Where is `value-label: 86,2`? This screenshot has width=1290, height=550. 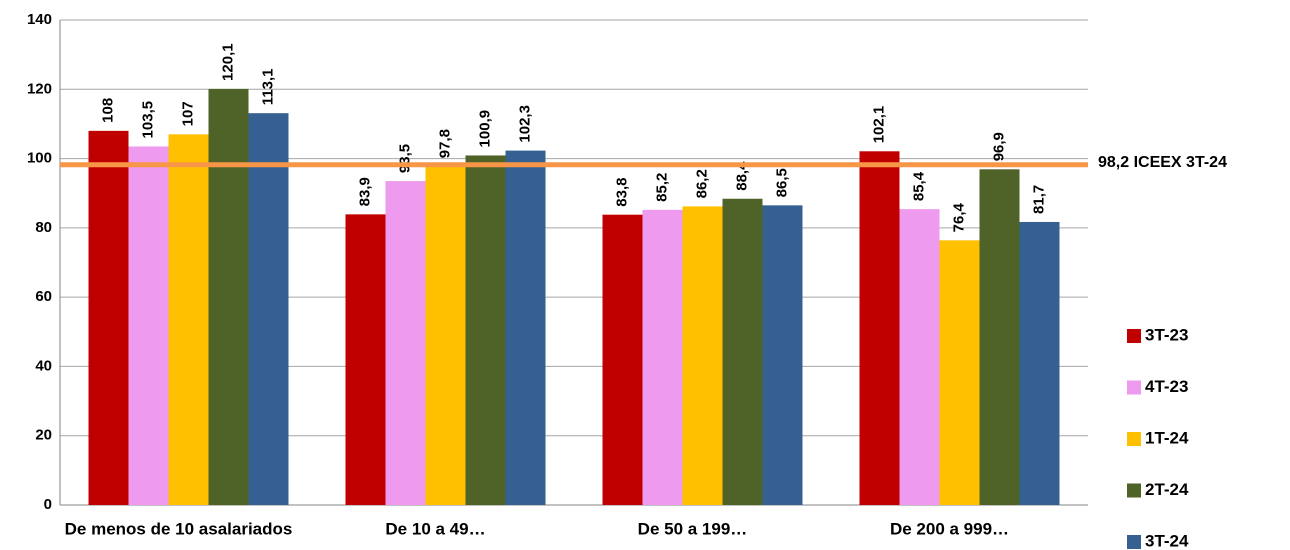 value-label: 86,2 is located at coordinates (701, 183).